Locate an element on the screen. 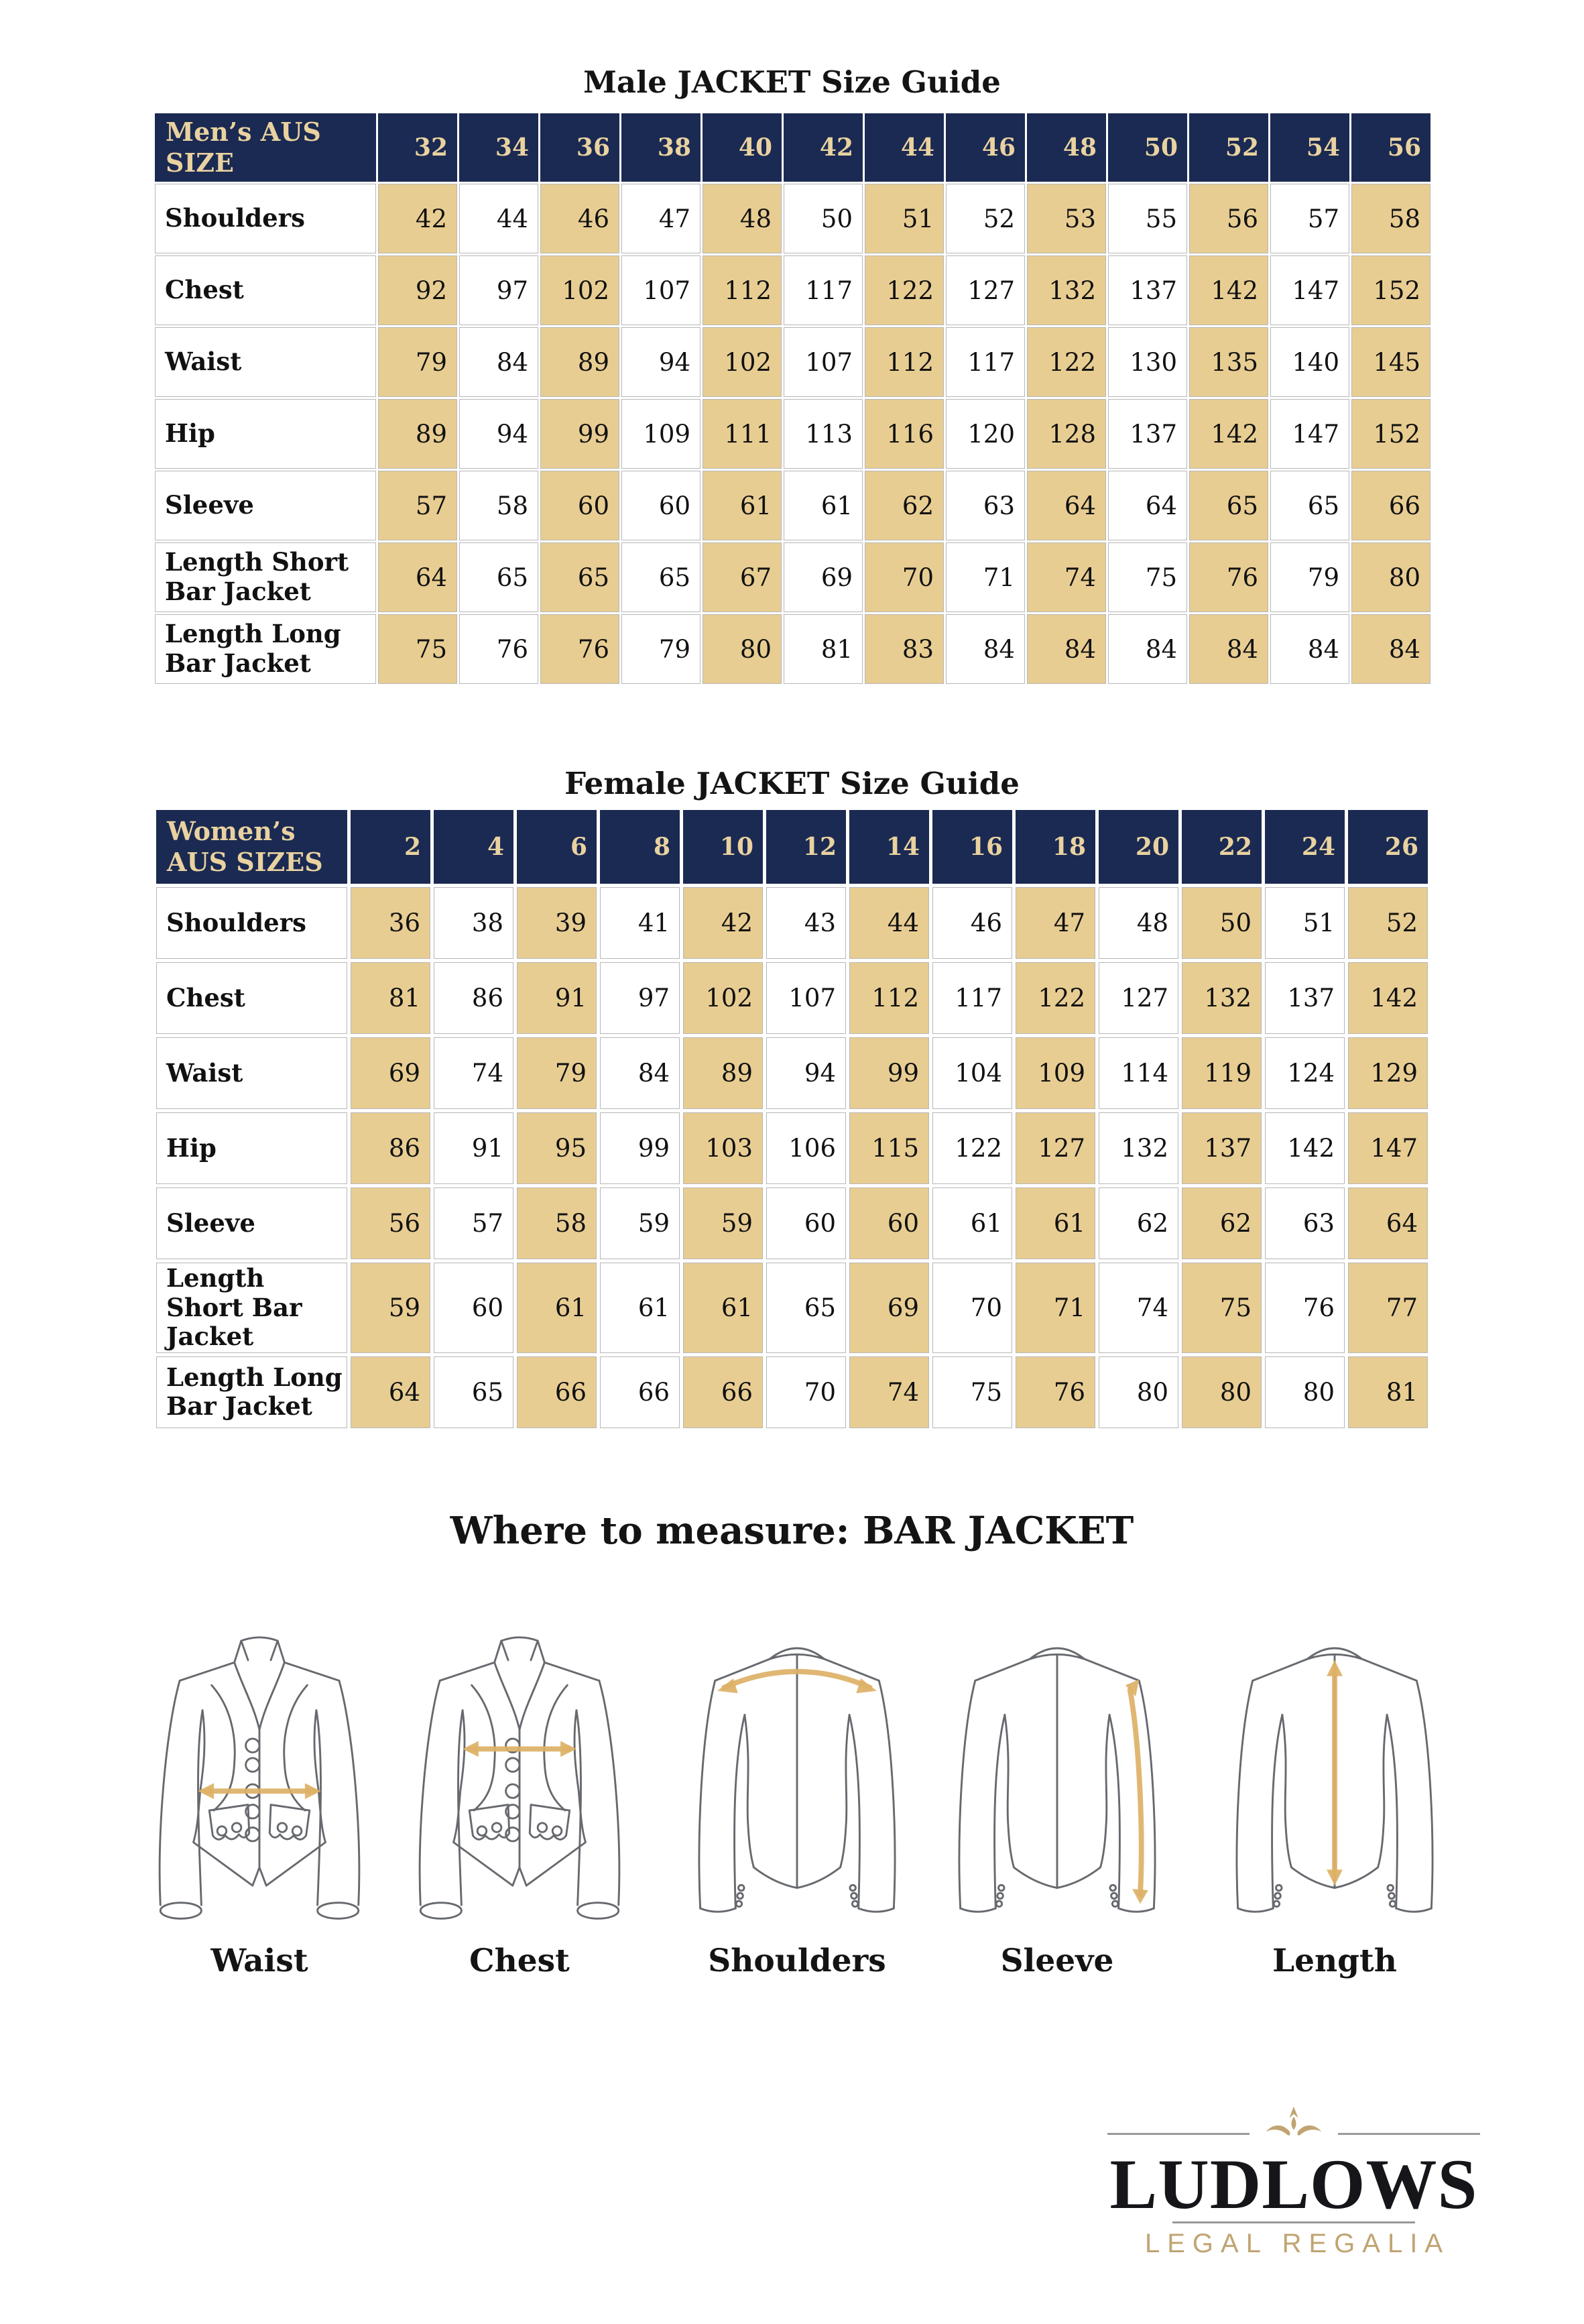 The height and width of the screenshot is (2324, 1584). jacket-back-length-illustration is located at coordinates (1334, 1780).